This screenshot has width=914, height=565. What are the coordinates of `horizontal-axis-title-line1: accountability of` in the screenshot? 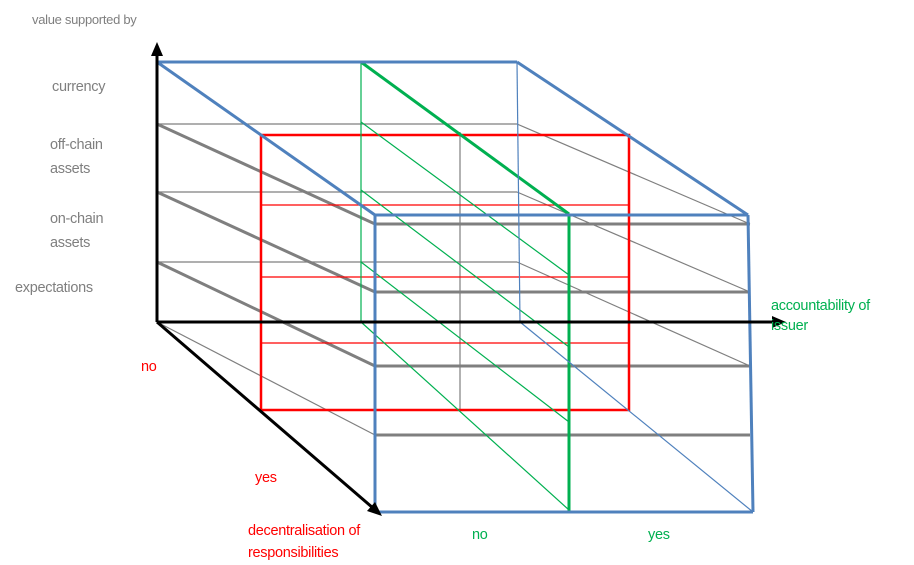 It's located at (820, 306).